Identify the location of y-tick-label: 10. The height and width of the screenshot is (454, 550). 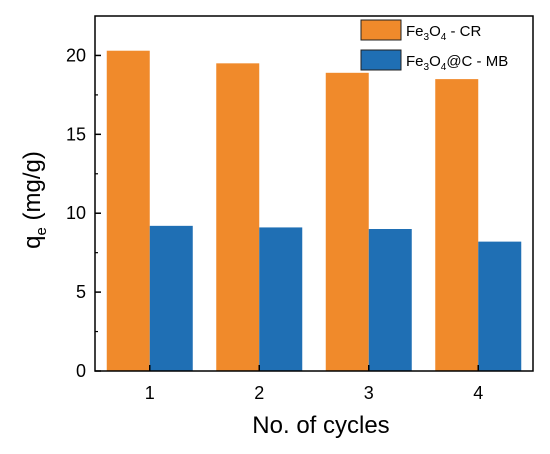
(76, 213).